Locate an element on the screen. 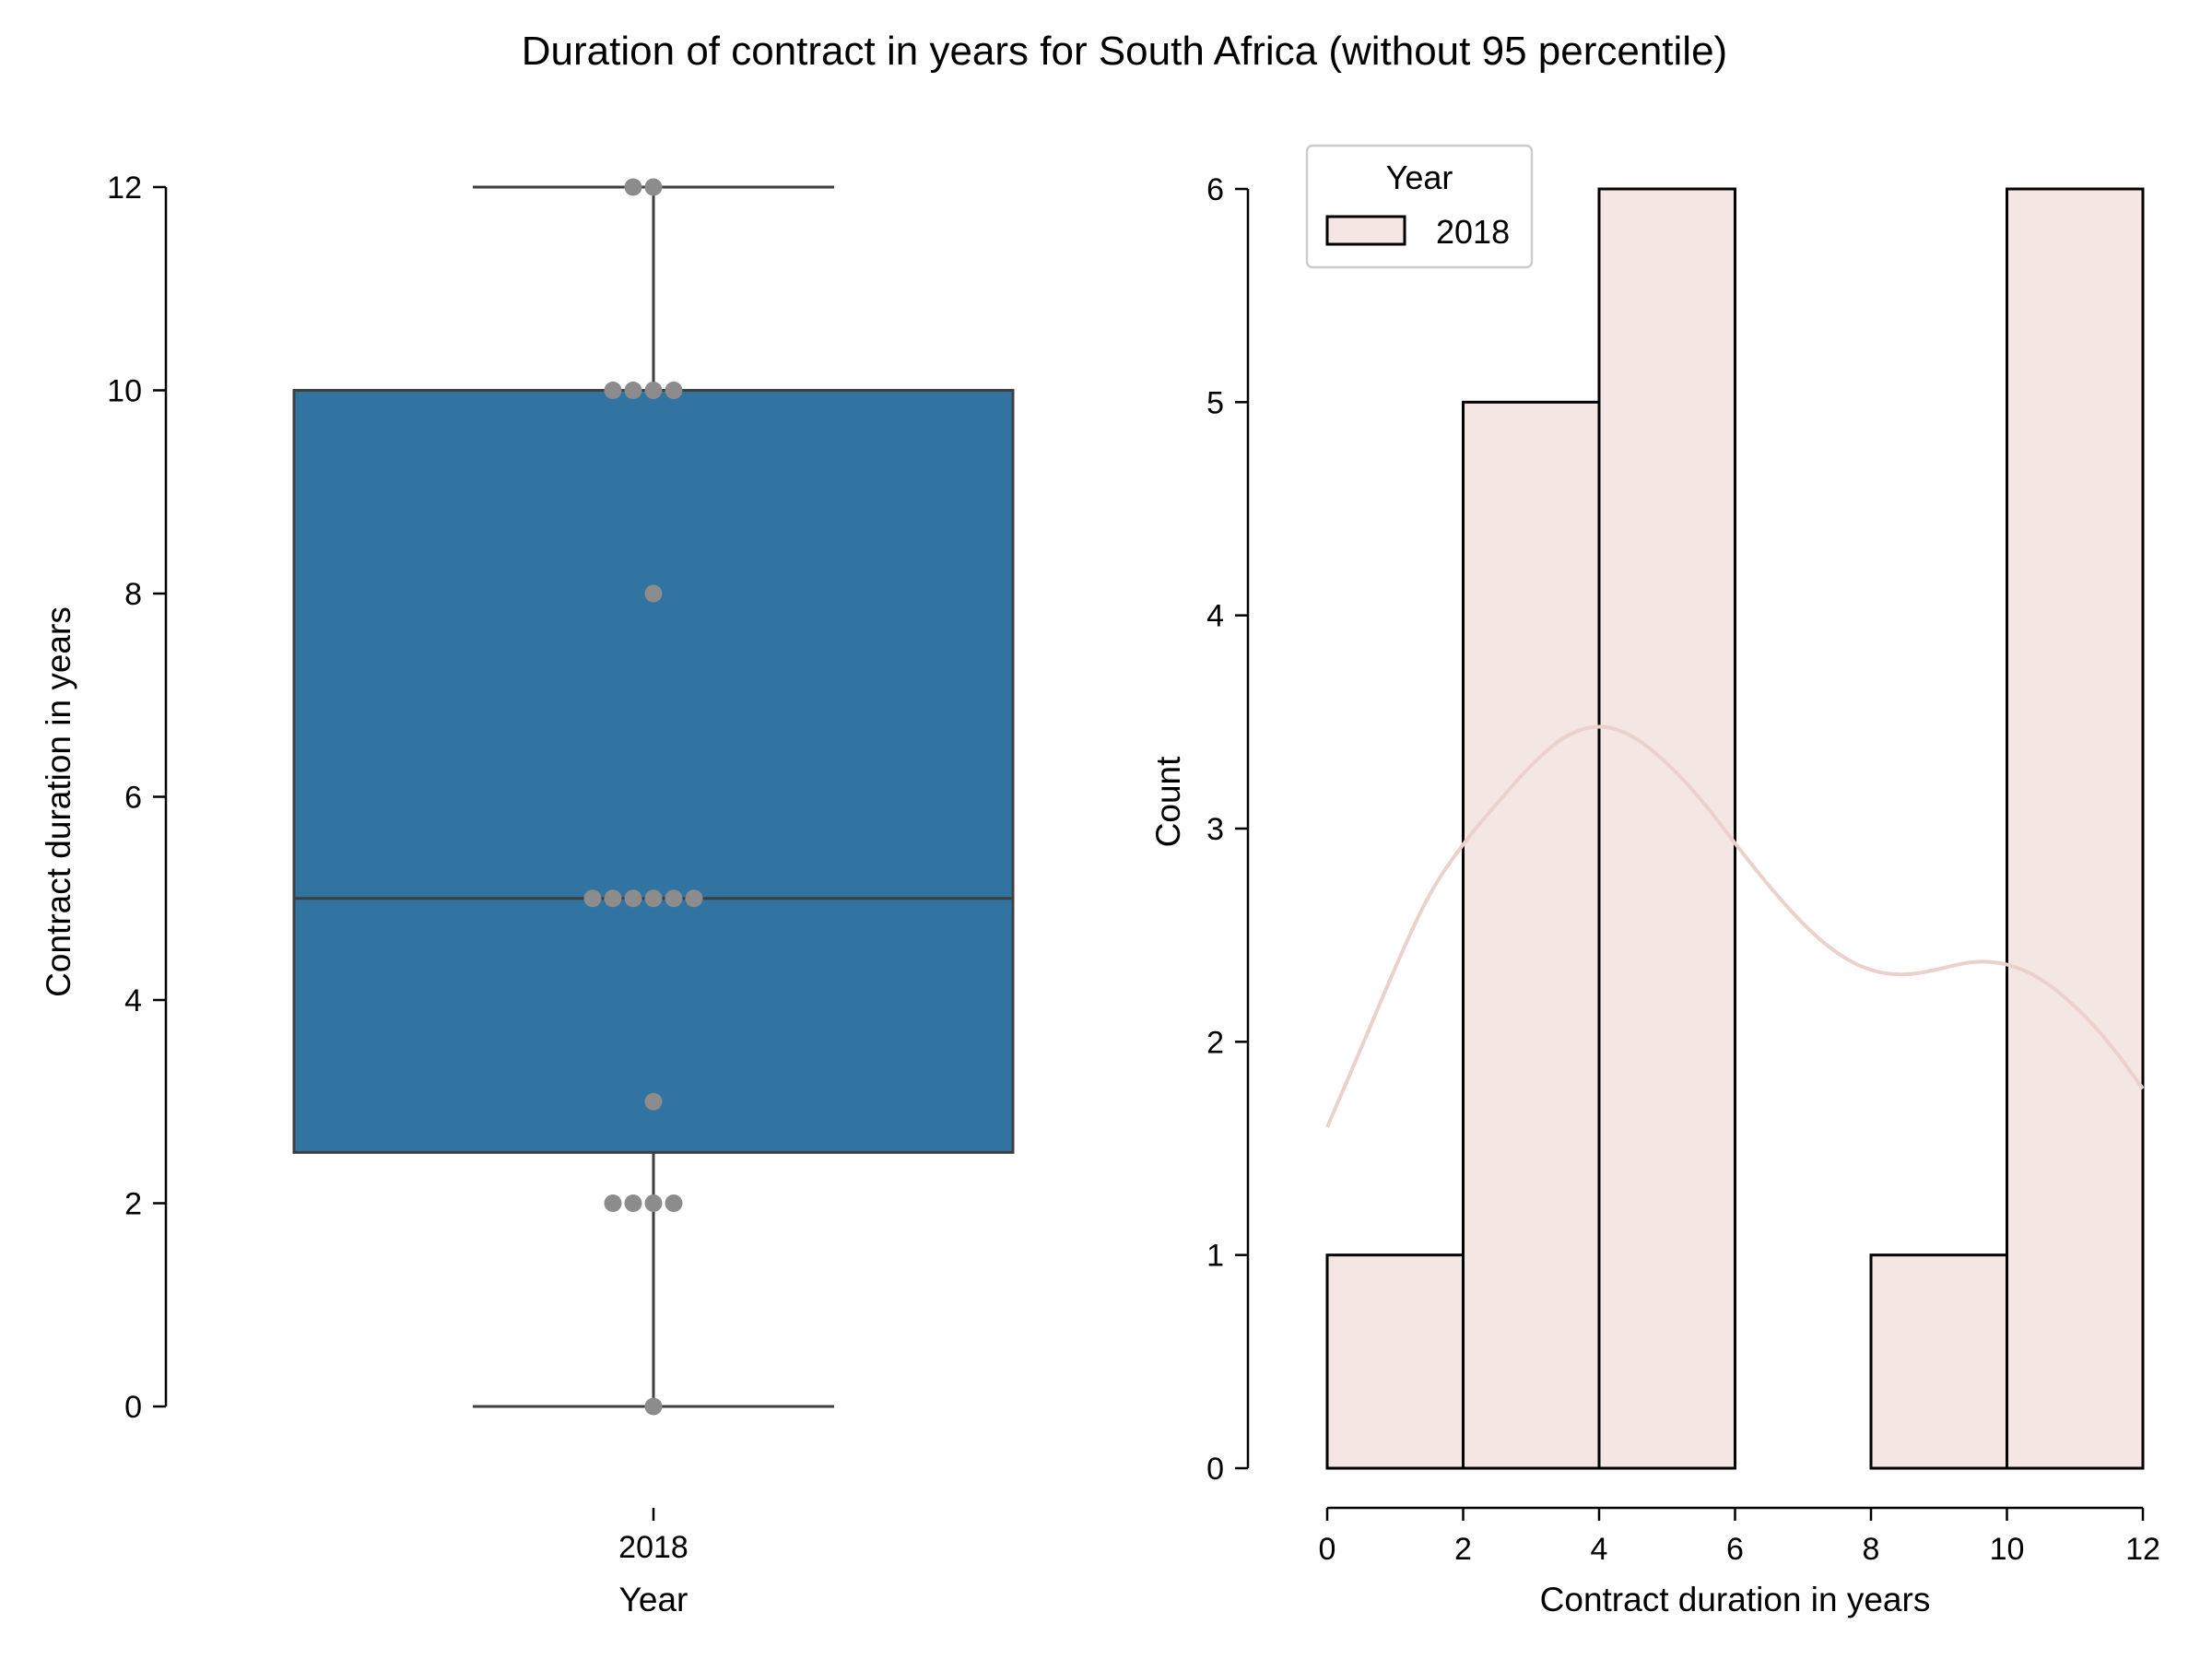 Image resolution: width=2212 pixels, height=1659 pixels. boxplot-x-tick-label: 2018 is located at coordinates (653, 1547).